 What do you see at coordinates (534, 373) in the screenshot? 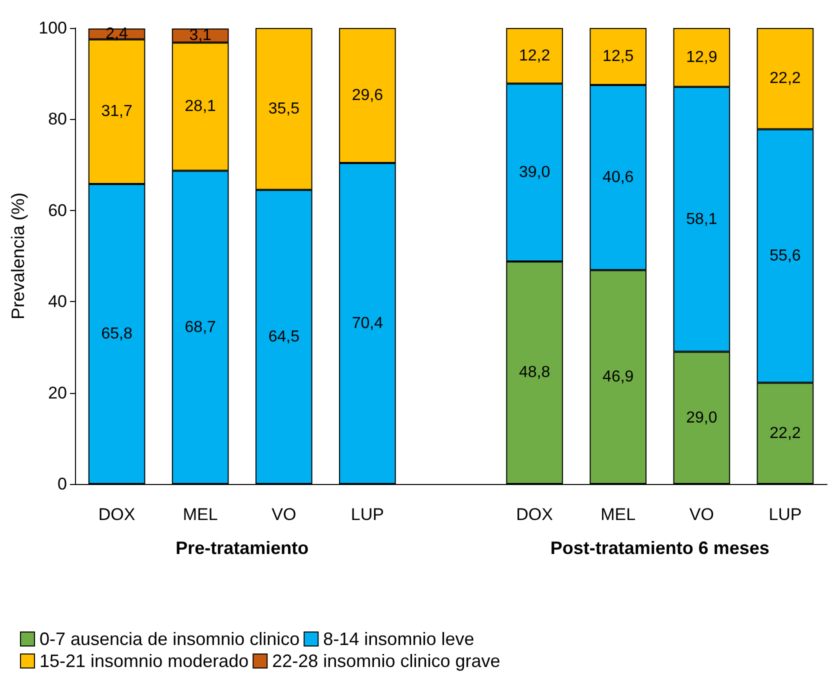
I see `data-label: 48,8` at bounding box center [534, 373].